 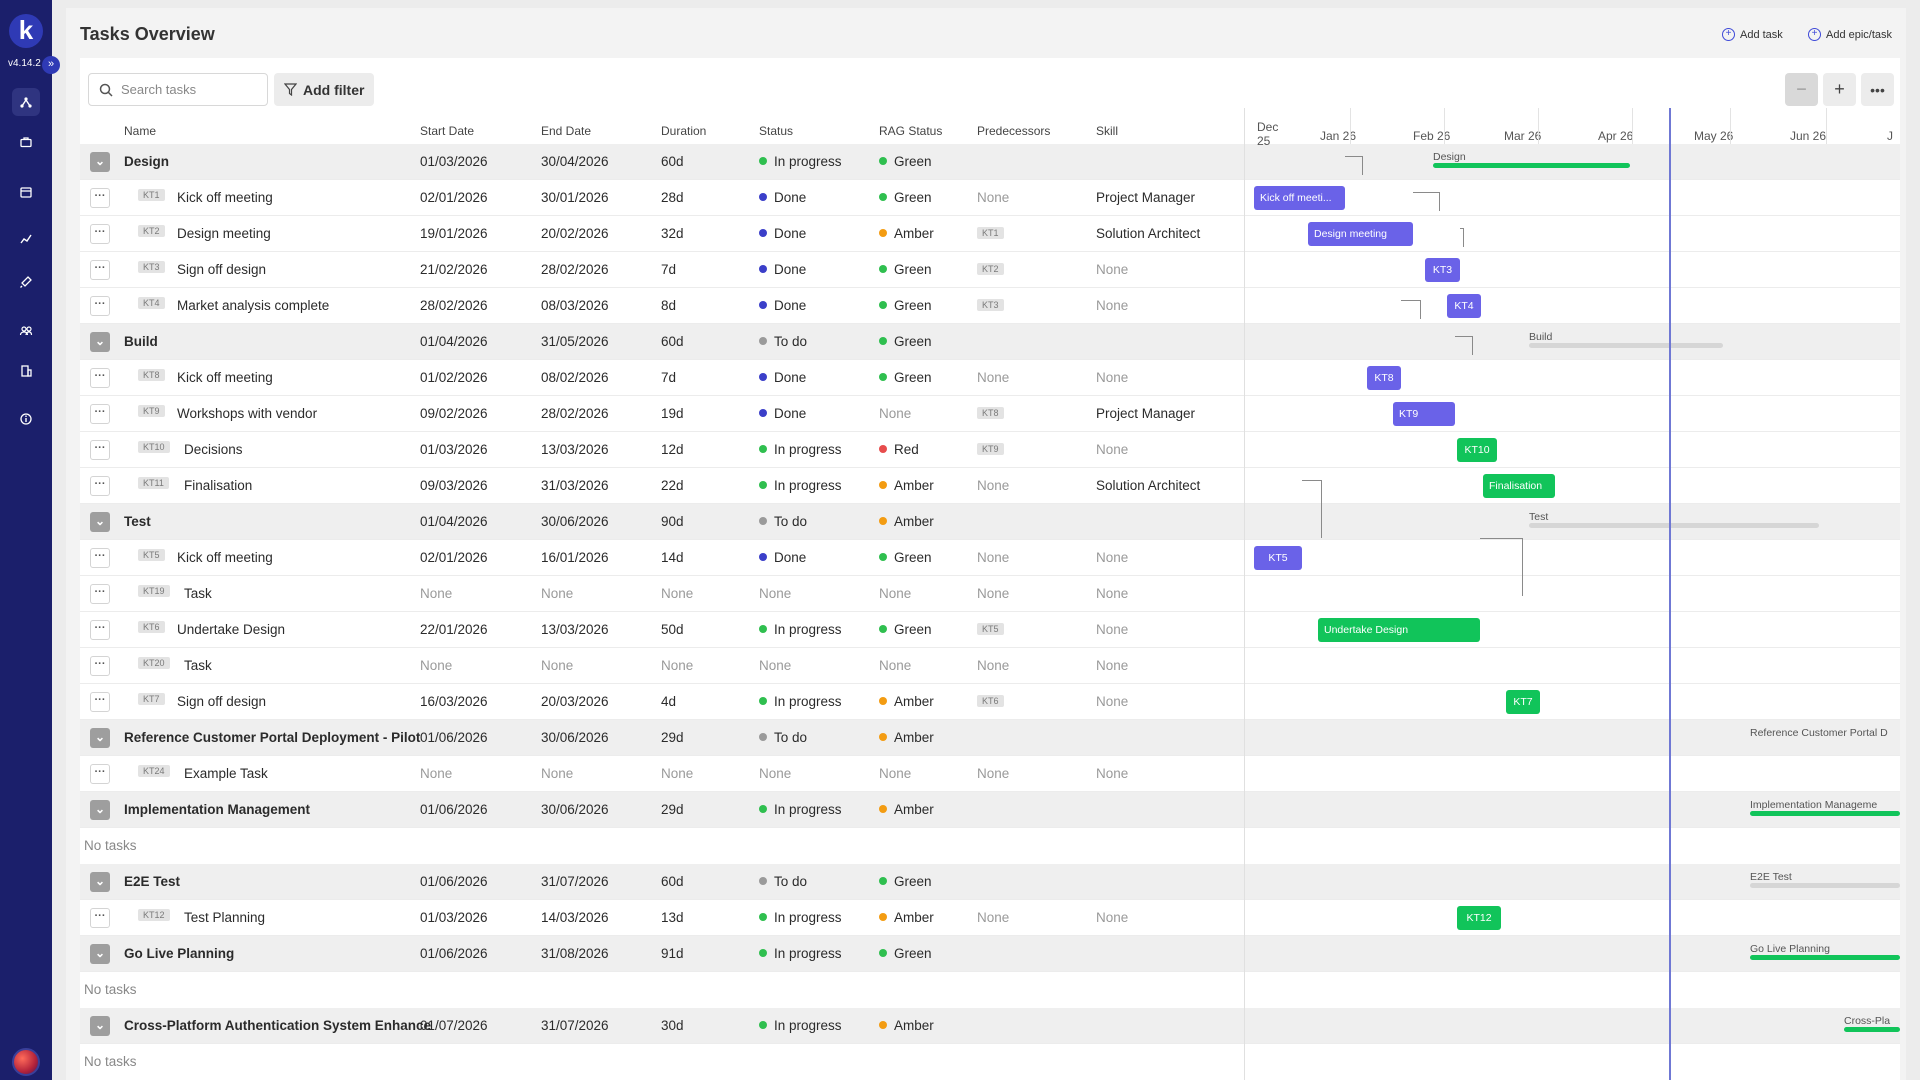 I want to click on task-bar: Design meeting, so click(x=1360, y=234).